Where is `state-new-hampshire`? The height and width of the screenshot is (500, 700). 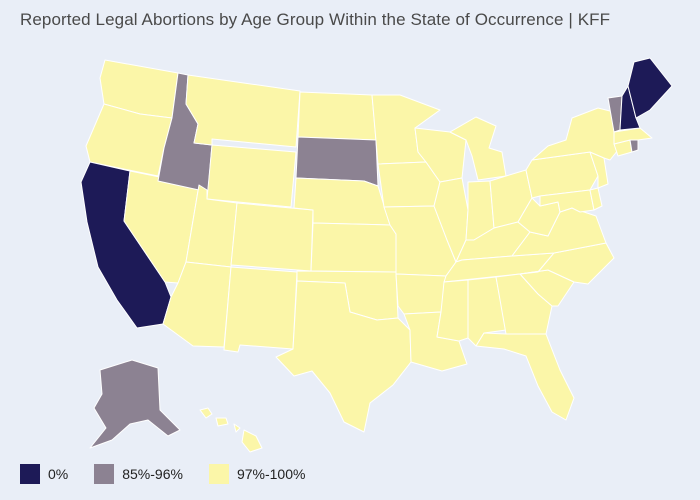 state-new-hampshire is located at coordinates (630, 108).